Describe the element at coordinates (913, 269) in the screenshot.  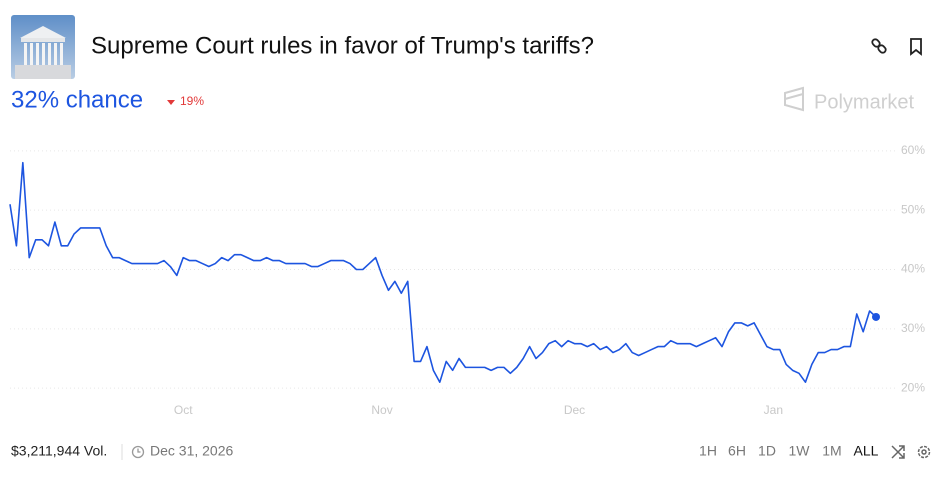
I see `y-tick-label: 40%` at that location.